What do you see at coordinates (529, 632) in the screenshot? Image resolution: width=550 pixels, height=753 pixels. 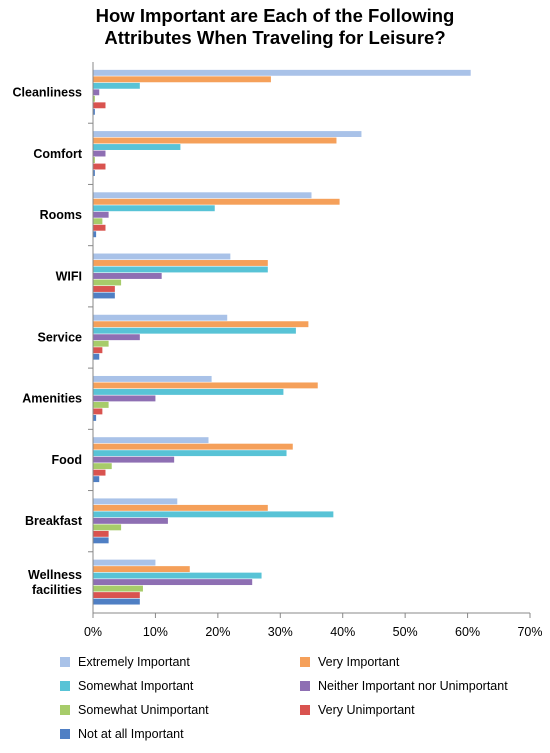 I see `x-tick-label: 70%` at bounding box center [529, 632].